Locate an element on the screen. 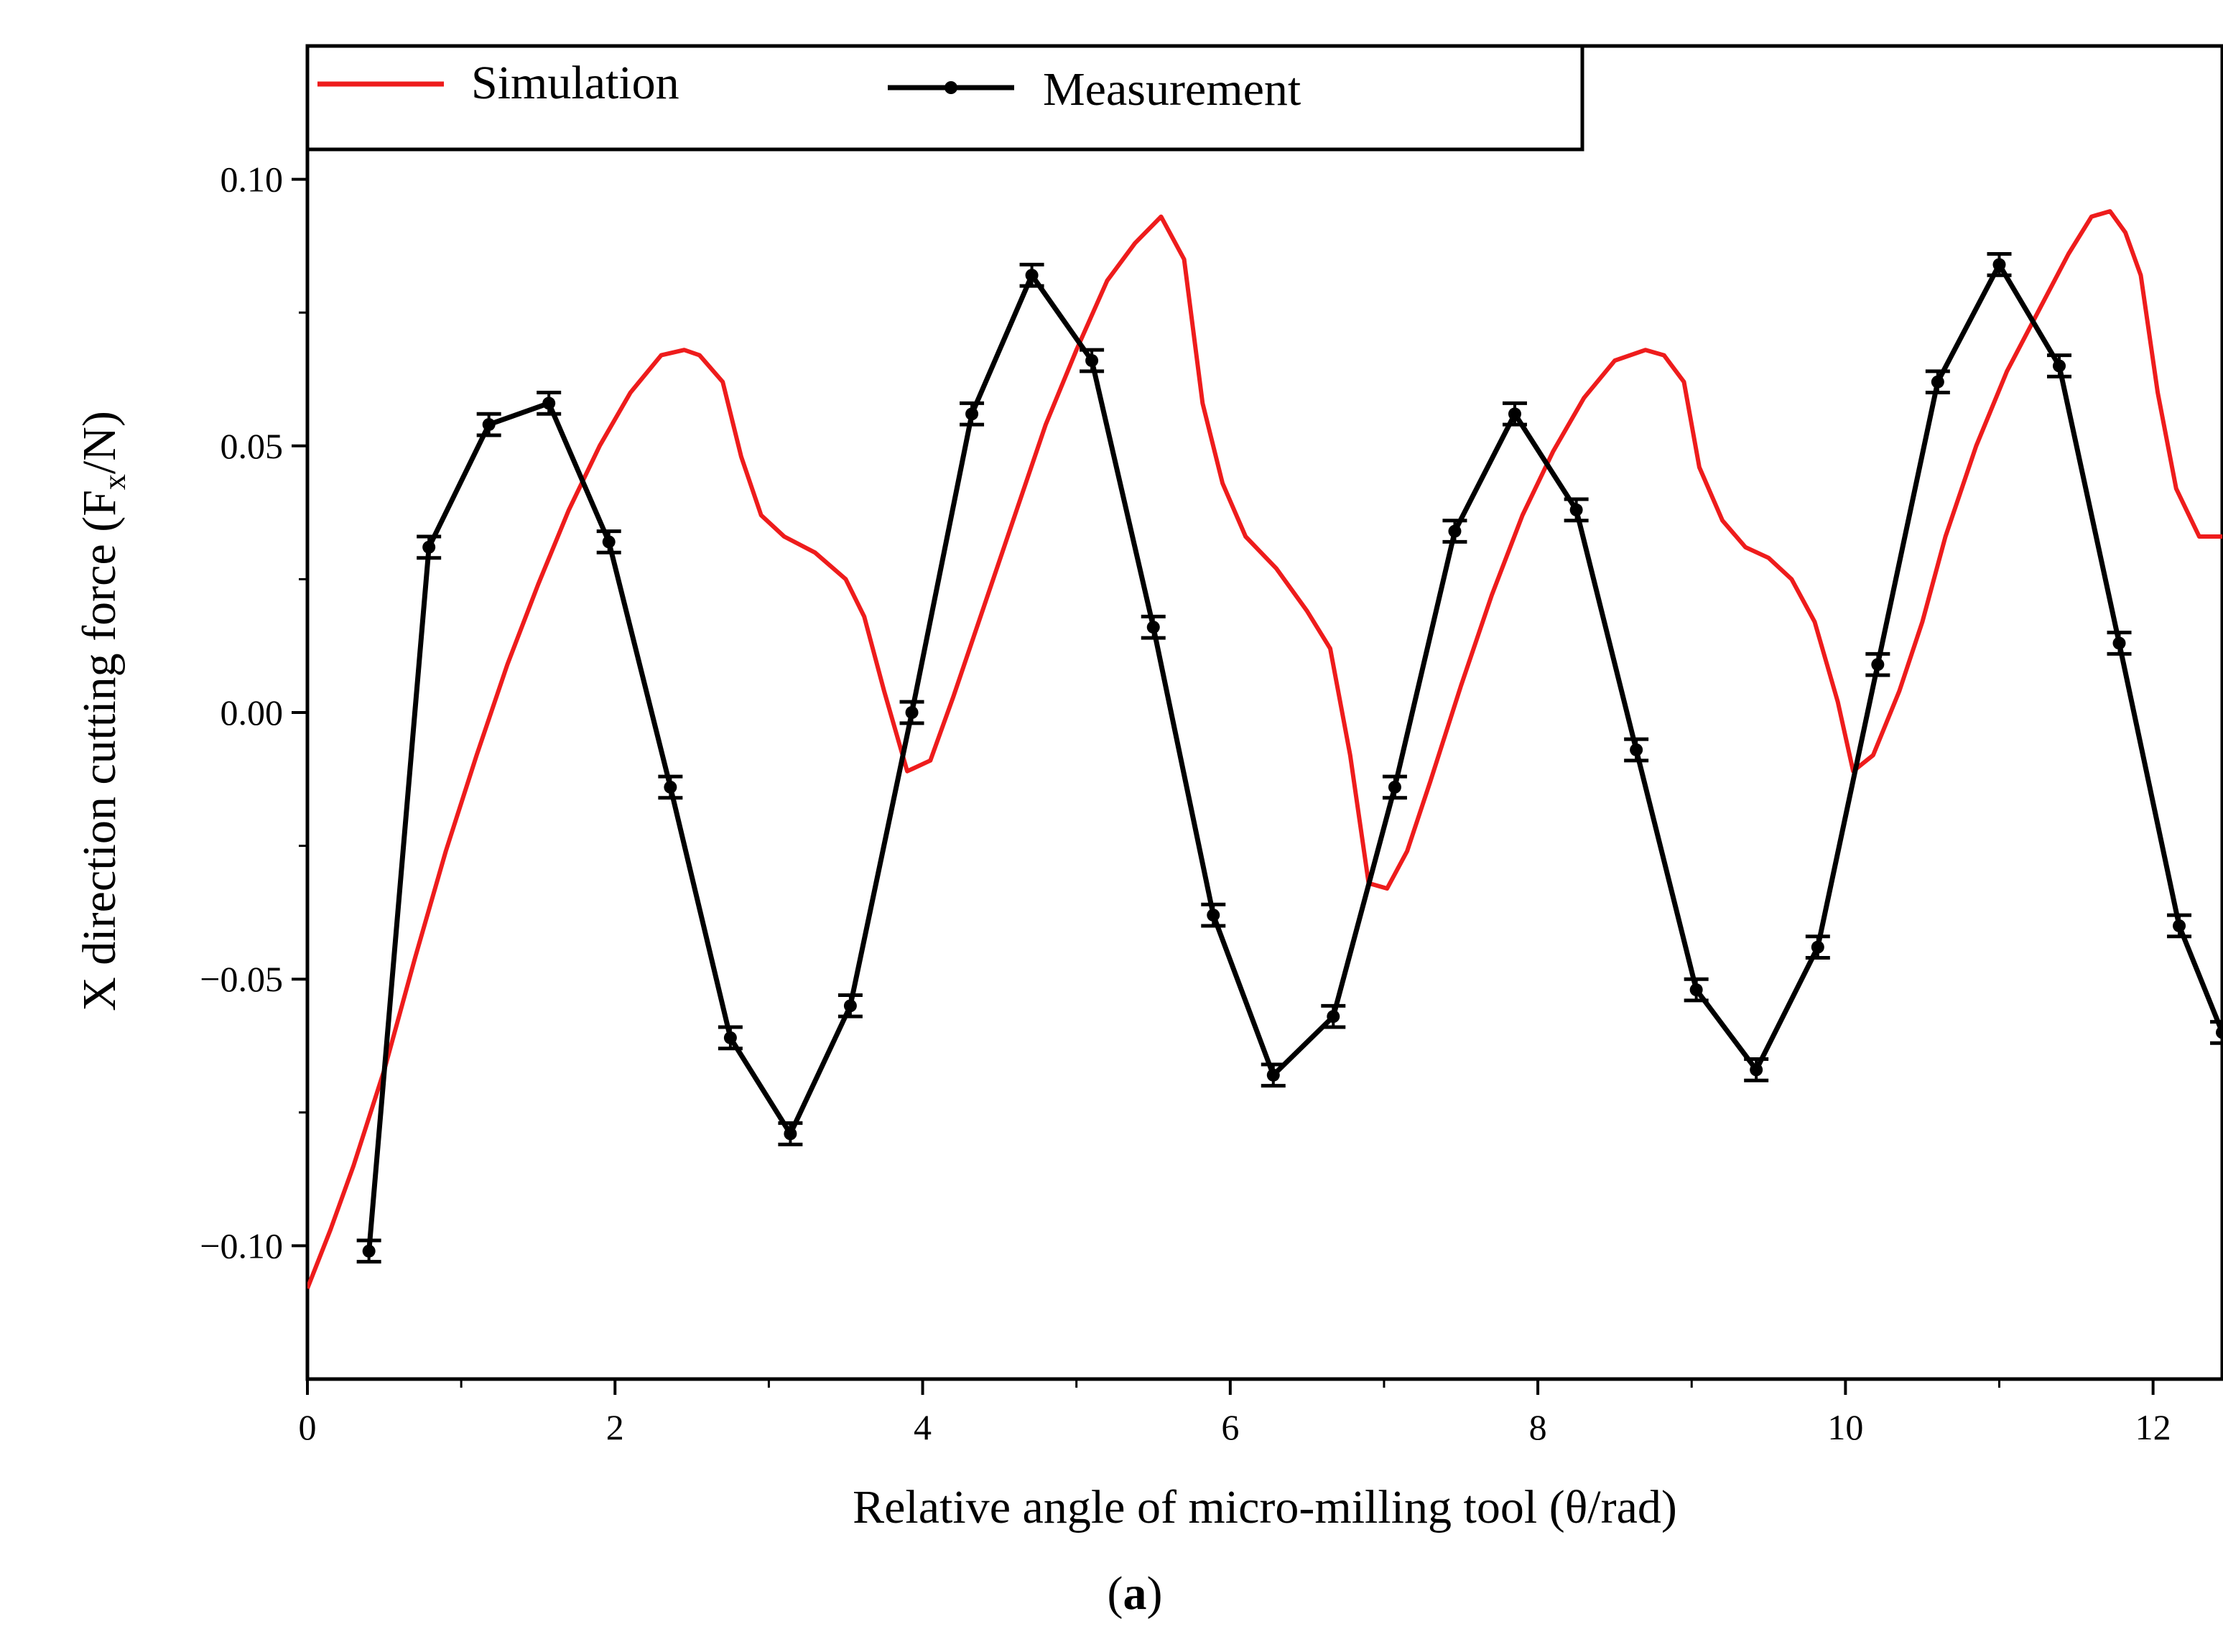 The image size is (2223, 1652). x-tick-label-0: 0 is located at coordinates (308, 1427).